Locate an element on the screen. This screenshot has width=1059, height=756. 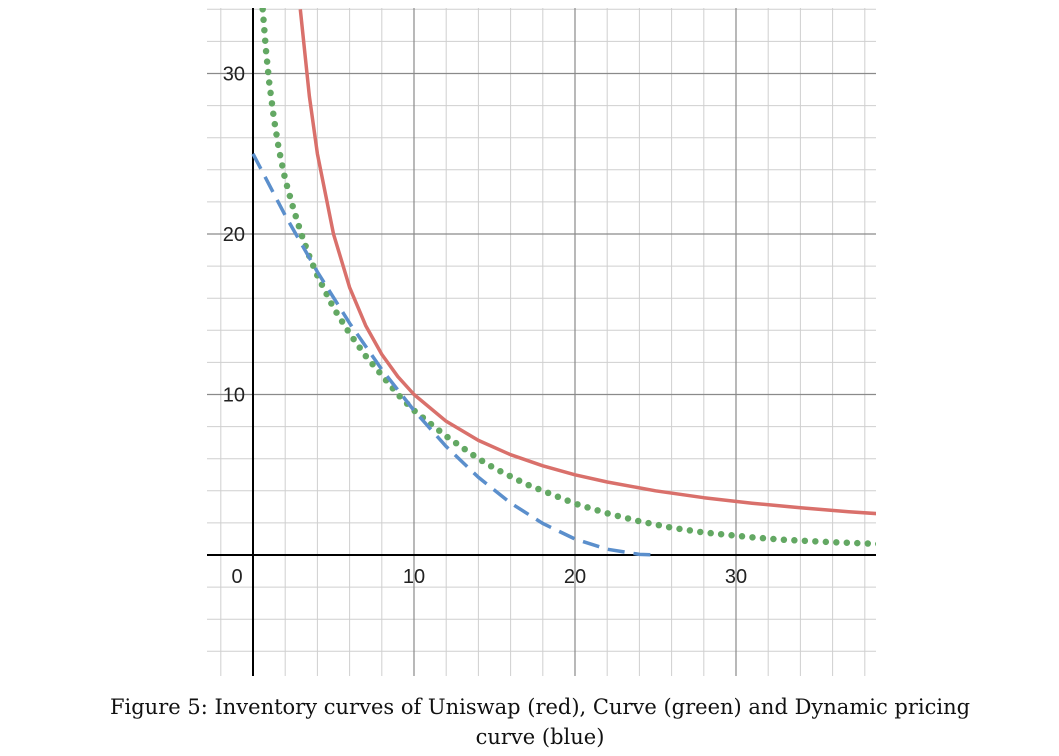
x-tick-label: 20 is located at coordinates (575, 577).